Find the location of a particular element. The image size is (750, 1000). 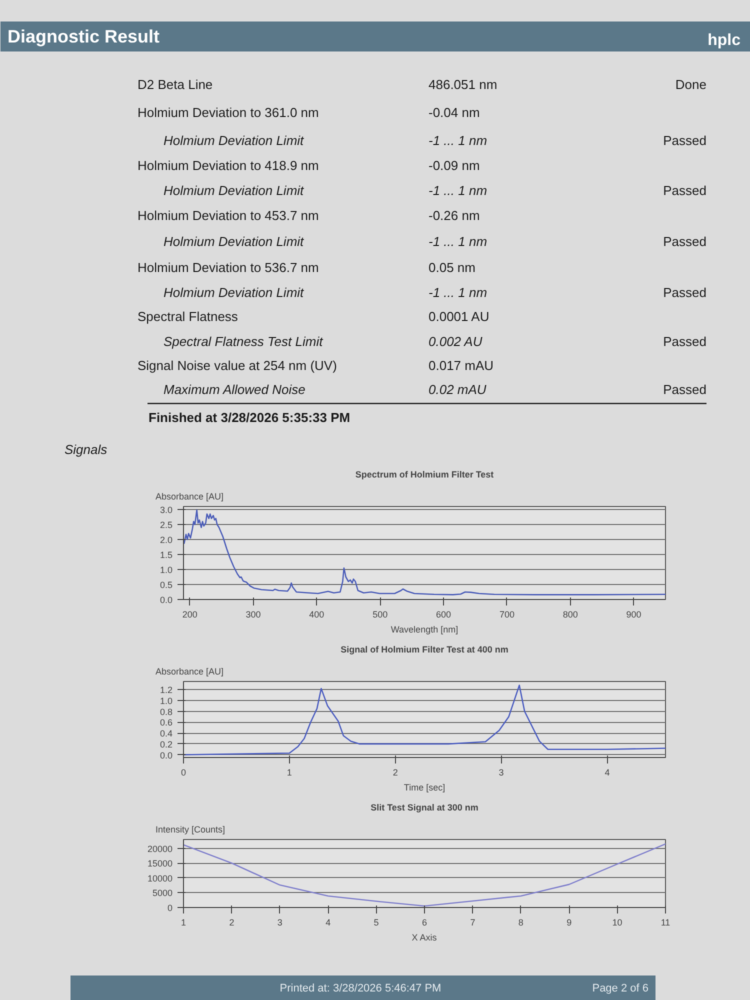

text: 486.051 nm is located at coordinates (463, 84).